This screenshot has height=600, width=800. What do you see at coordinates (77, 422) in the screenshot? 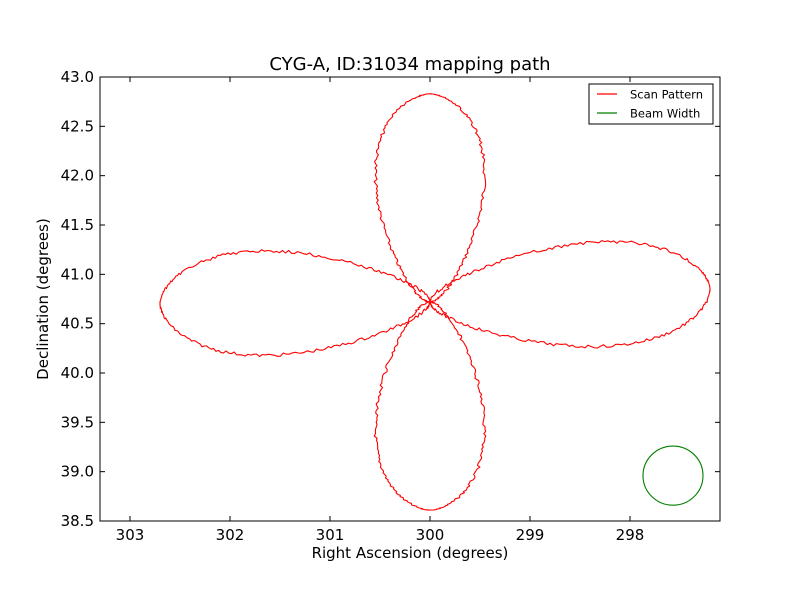
I see `y-tick-label: 39.5` at bounding box center [77, 422].